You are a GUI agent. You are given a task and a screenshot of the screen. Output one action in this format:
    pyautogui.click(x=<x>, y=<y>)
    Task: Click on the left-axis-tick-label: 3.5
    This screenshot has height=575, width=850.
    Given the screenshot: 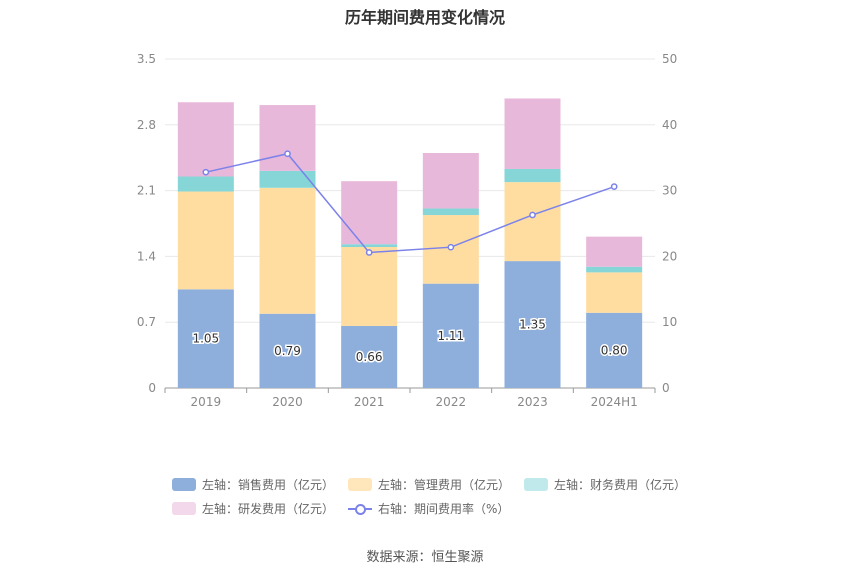 What is the action you would take?
    pyautogui.click(x=146, y=59)
    